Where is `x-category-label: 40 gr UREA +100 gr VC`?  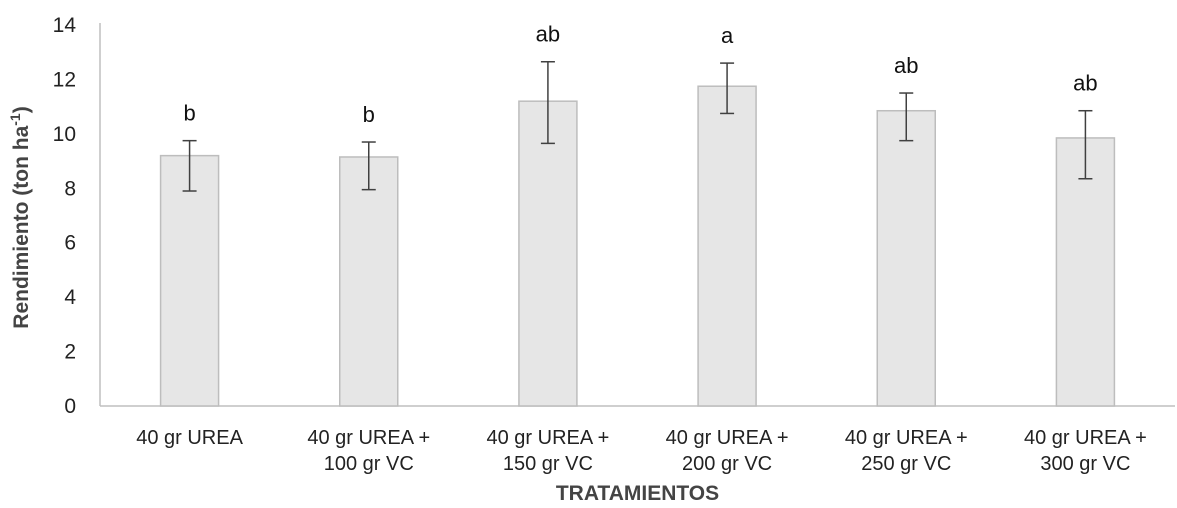 x-category-label: 40 gr UREA +100 gr VC is located at coordinates (368, 451).